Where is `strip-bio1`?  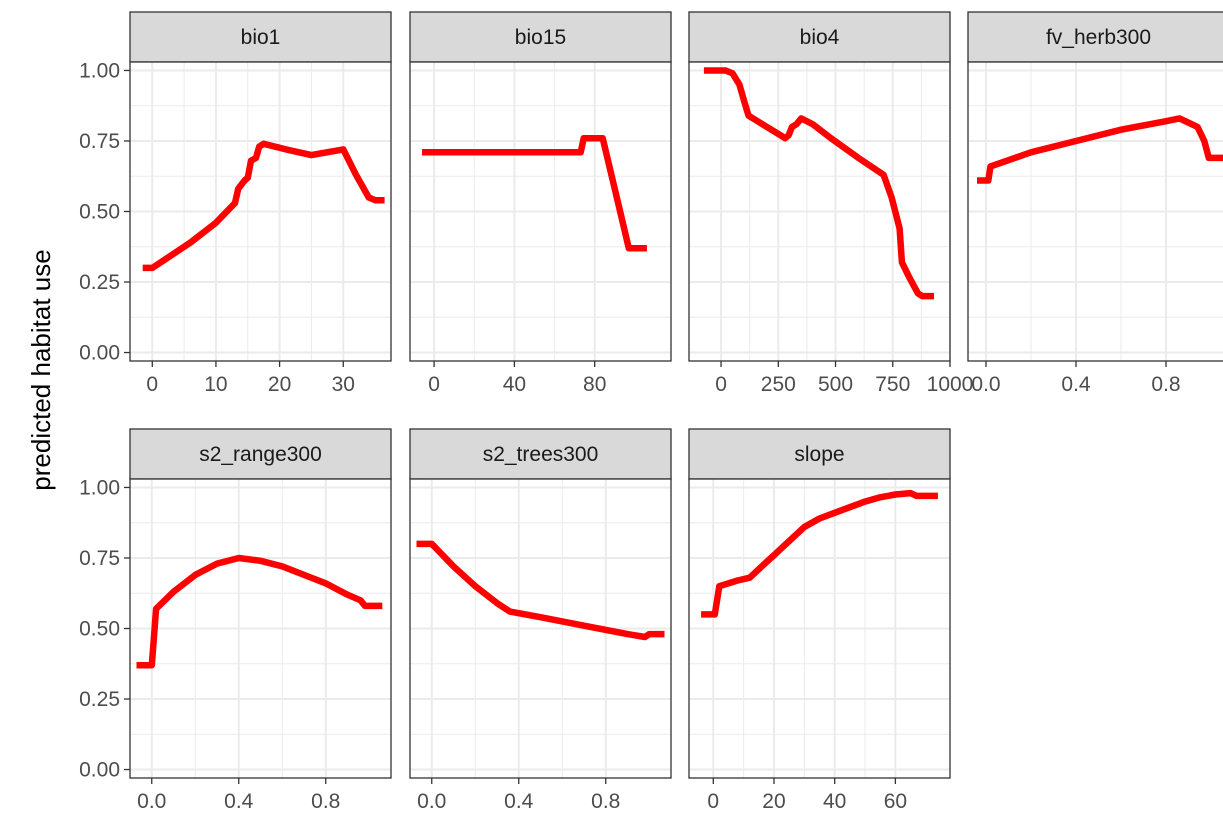
strip-bio1 is located at coordinates (260, 37).